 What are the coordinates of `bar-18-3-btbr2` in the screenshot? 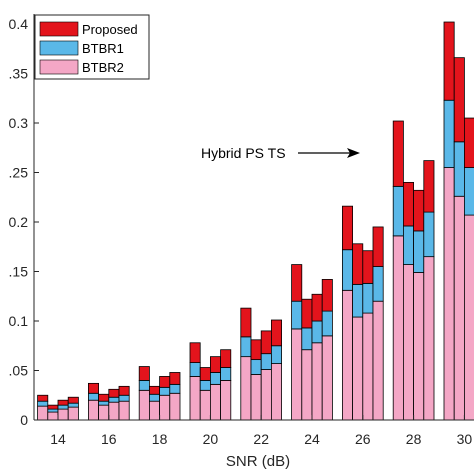 It's located at (165, 407).